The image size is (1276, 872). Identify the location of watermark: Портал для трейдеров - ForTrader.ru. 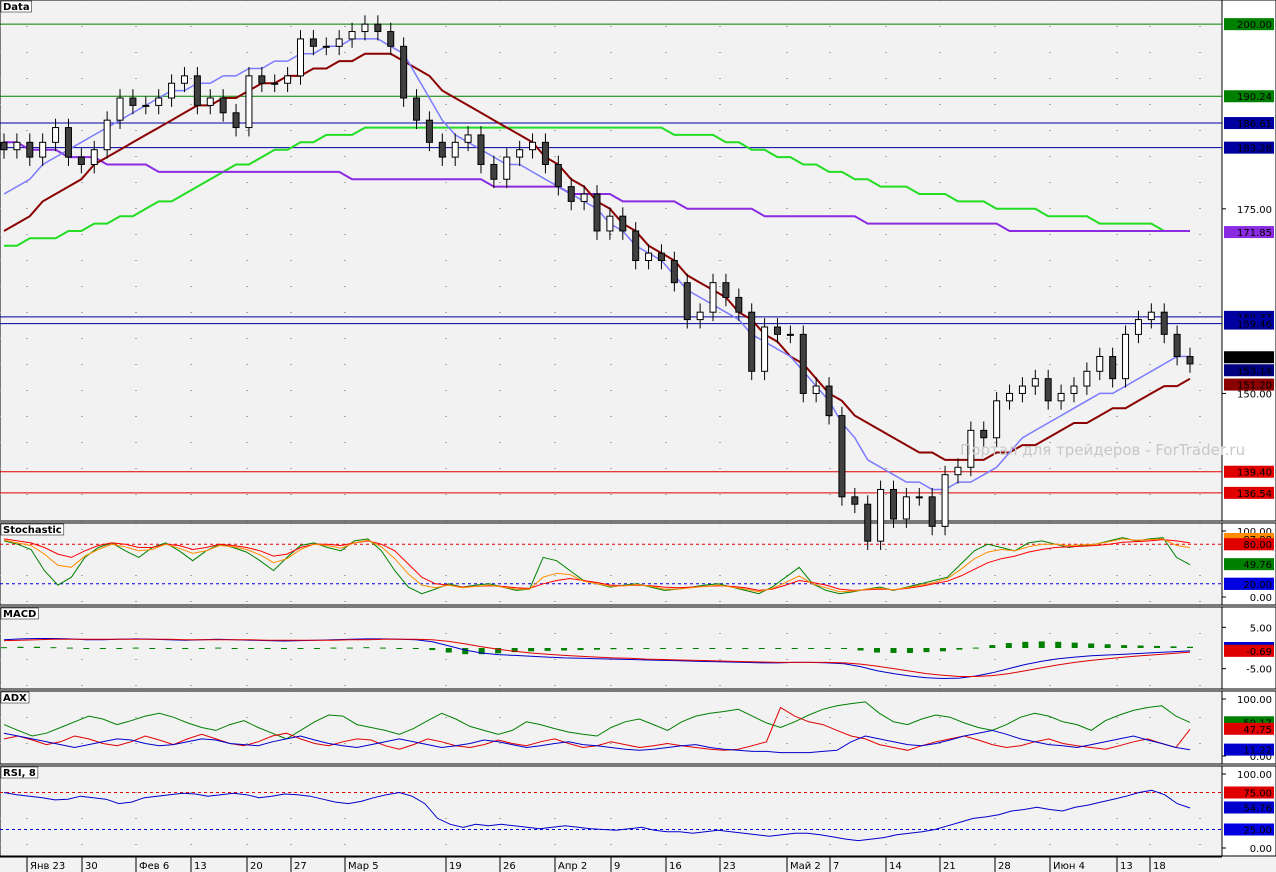
(1102, 450).